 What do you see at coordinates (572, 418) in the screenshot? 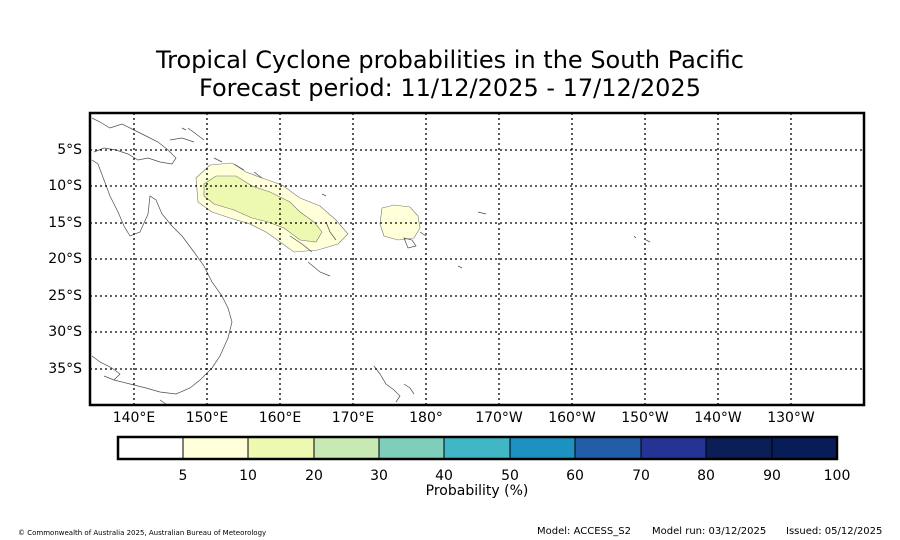
I see `lon-label-160w: 160°W` at bounding box center [572, 418].